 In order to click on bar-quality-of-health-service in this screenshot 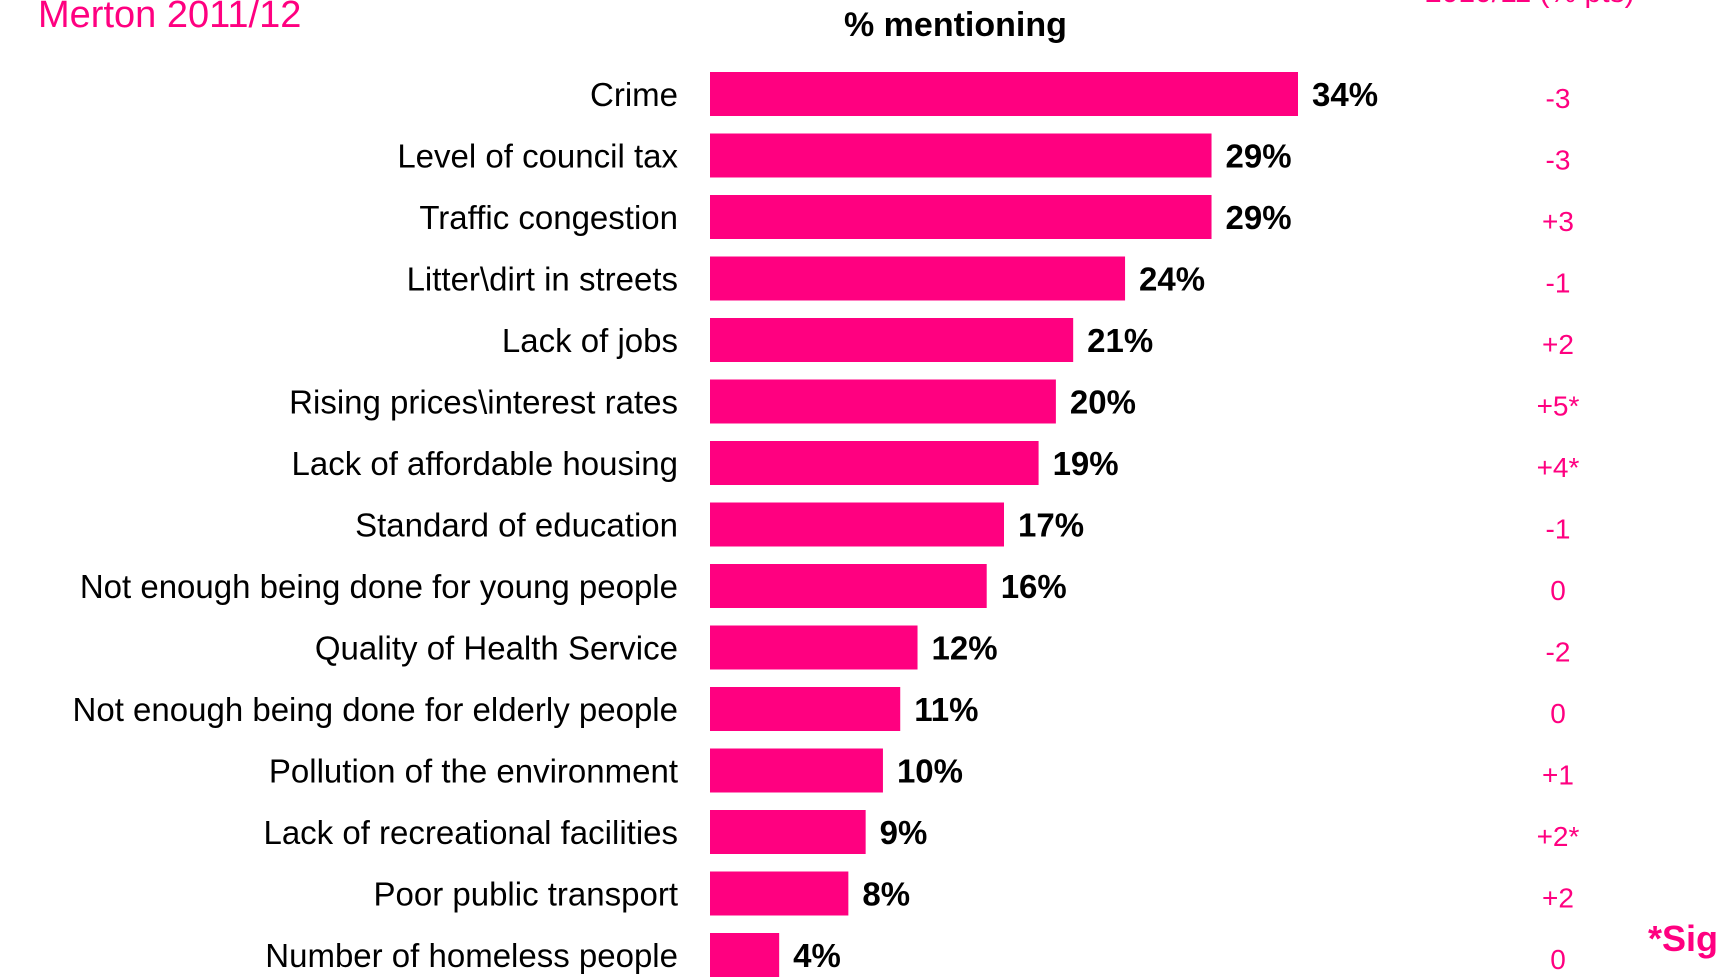, I will do `click(814, 647)`.